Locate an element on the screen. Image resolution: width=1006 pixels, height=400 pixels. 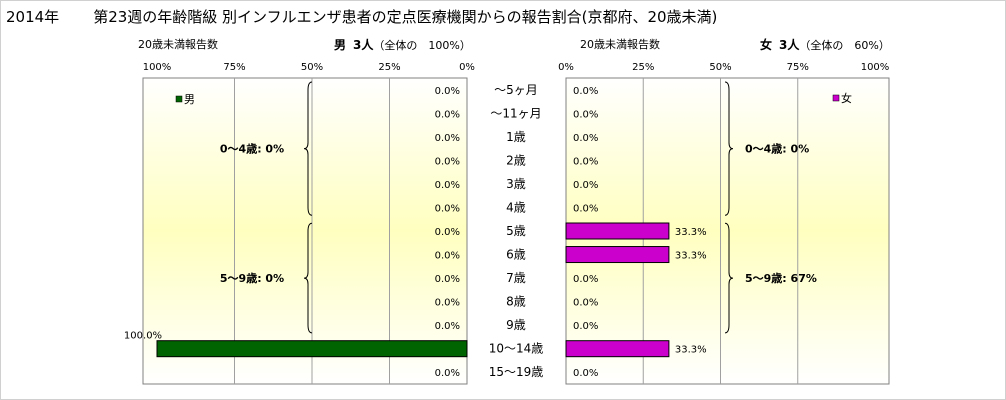
left-sex-header: 男 3人（全体の 100%） is located at coordinates (402, 44).